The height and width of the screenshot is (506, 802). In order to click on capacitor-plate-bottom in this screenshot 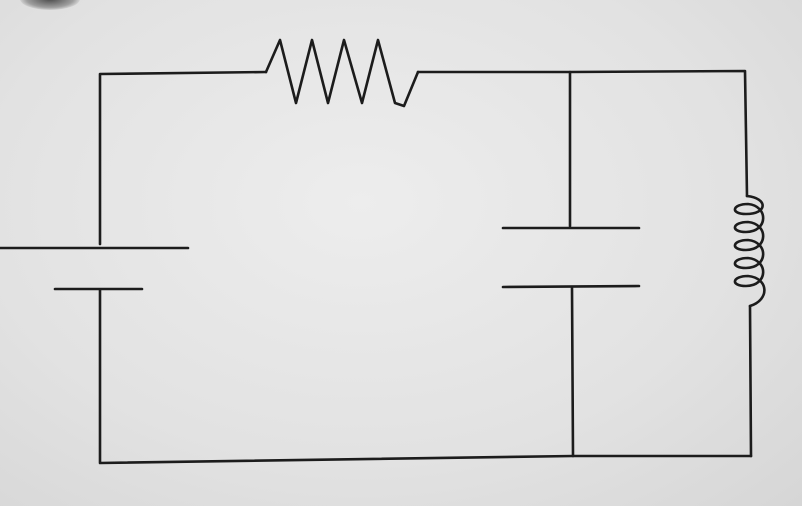, I will do `click(571, 286)`.